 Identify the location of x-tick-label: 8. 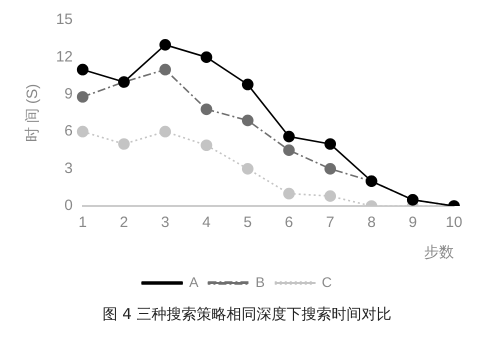
(371, 223).